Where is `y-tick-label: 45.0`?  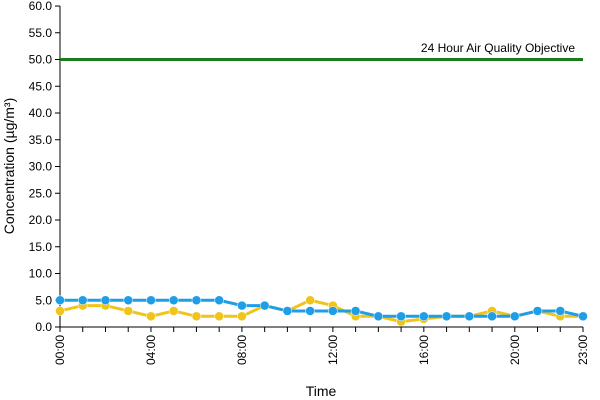 y-tick-label: 45.0 is located at coordinates (41, 86).